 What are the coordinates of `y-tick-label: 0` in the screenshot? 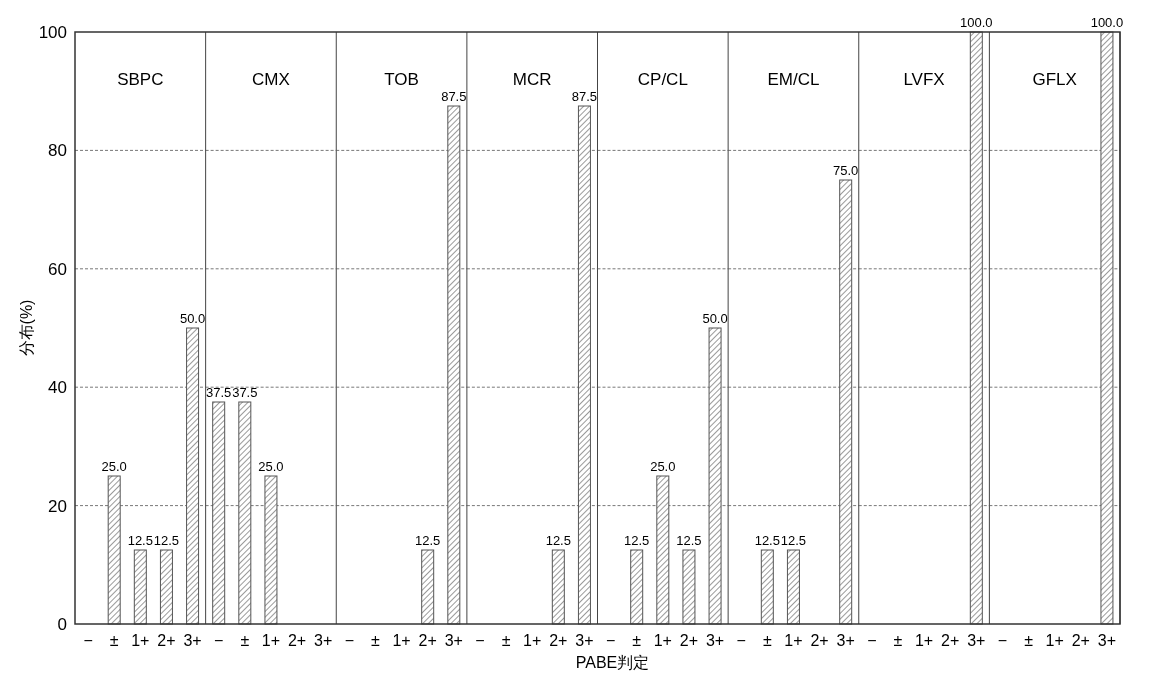 It's located at (62, 624).